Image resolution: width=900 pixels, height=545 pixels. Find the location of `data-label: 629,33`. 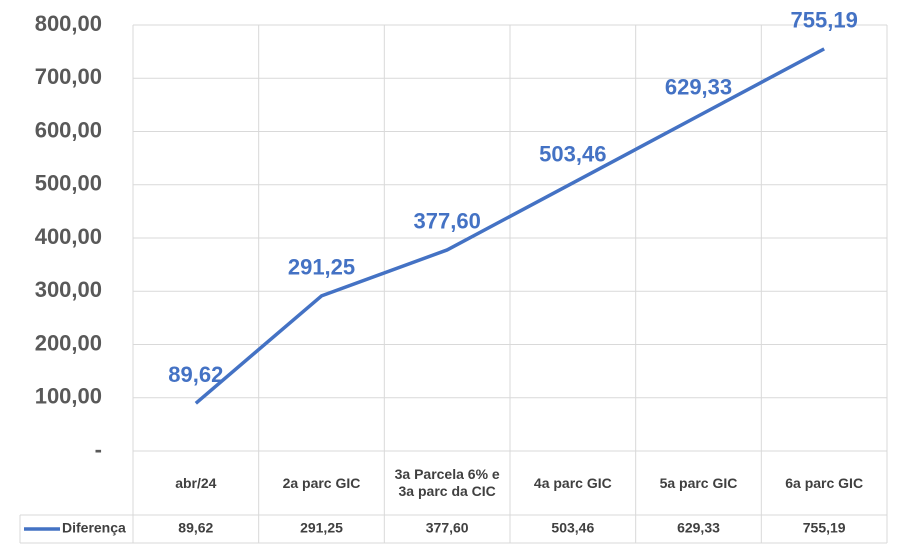

data-label: 629,33 is located at coordinates (698, 87).